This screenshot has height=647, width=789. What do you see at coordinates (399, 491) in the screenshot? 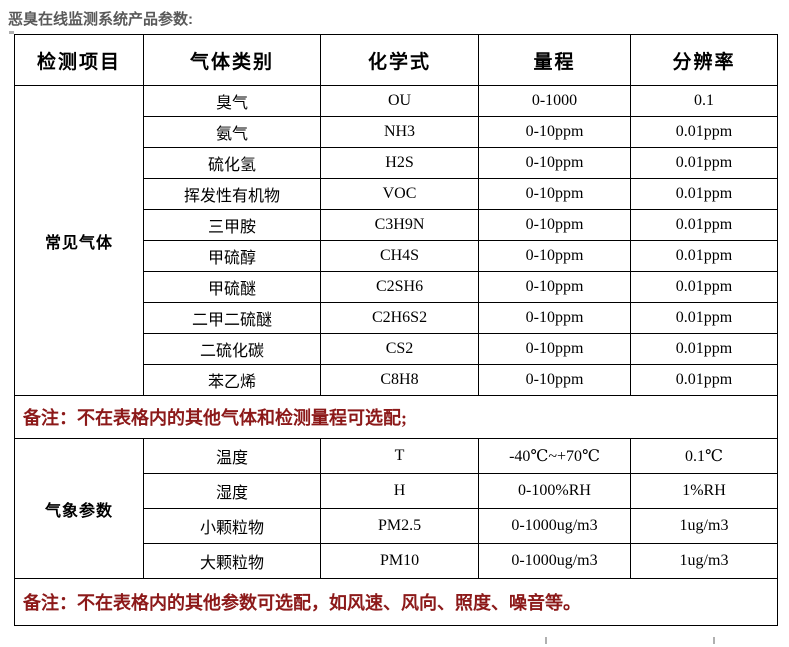
I see `cell-formula: H` at bounding box center [399, 491].